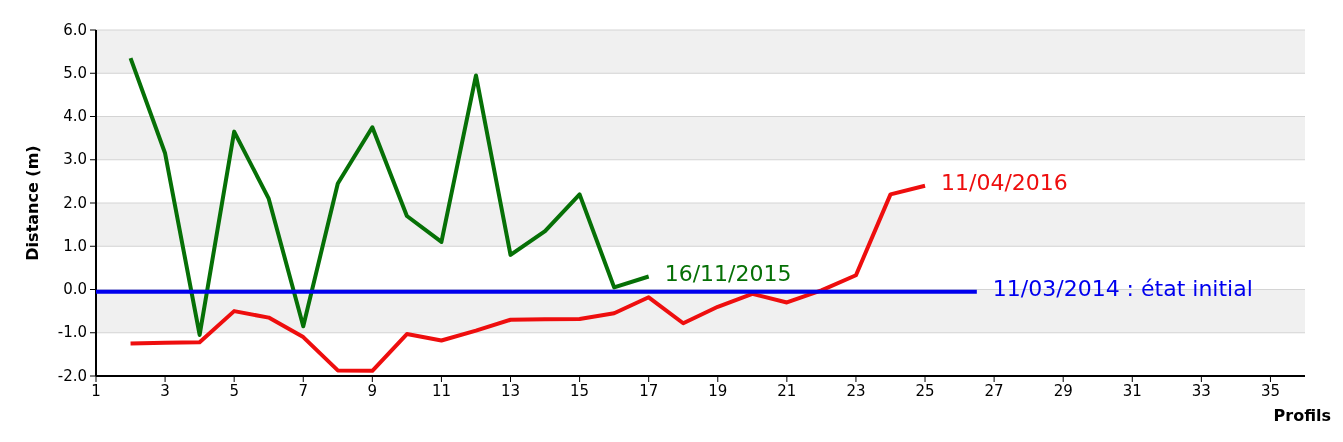 The height and width of the screenshot is (442, 1343). What do you see at coordinates (75, 289) in the screenshot?
I see `y-tick-label: 0.0` at bounding box center [75, 289].